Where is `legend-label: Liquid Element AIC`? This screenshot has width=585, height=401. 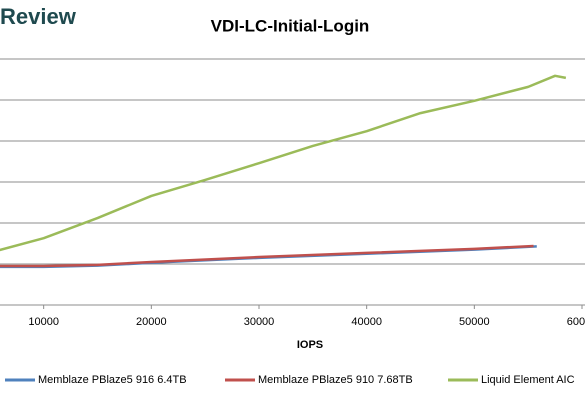 legend-label: Liquid Element AIC is located at coordinates (528, 380).